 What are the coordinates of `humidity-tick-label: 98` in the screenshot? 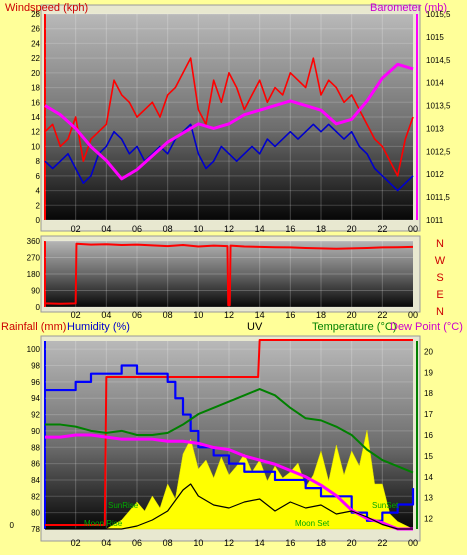 It's located at (35, 366).